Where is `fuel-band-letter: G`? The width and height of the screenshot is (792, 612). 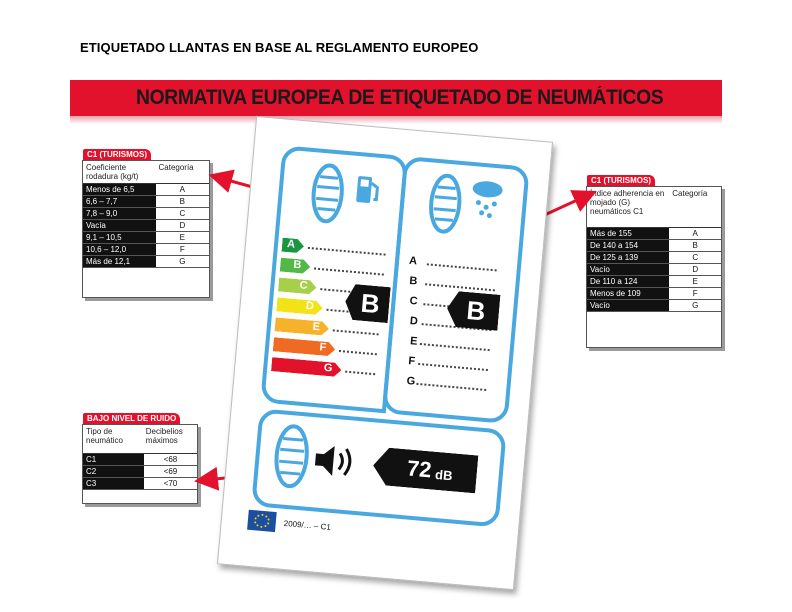
fuel-band-letter: G is located at coordinates (328, 368).